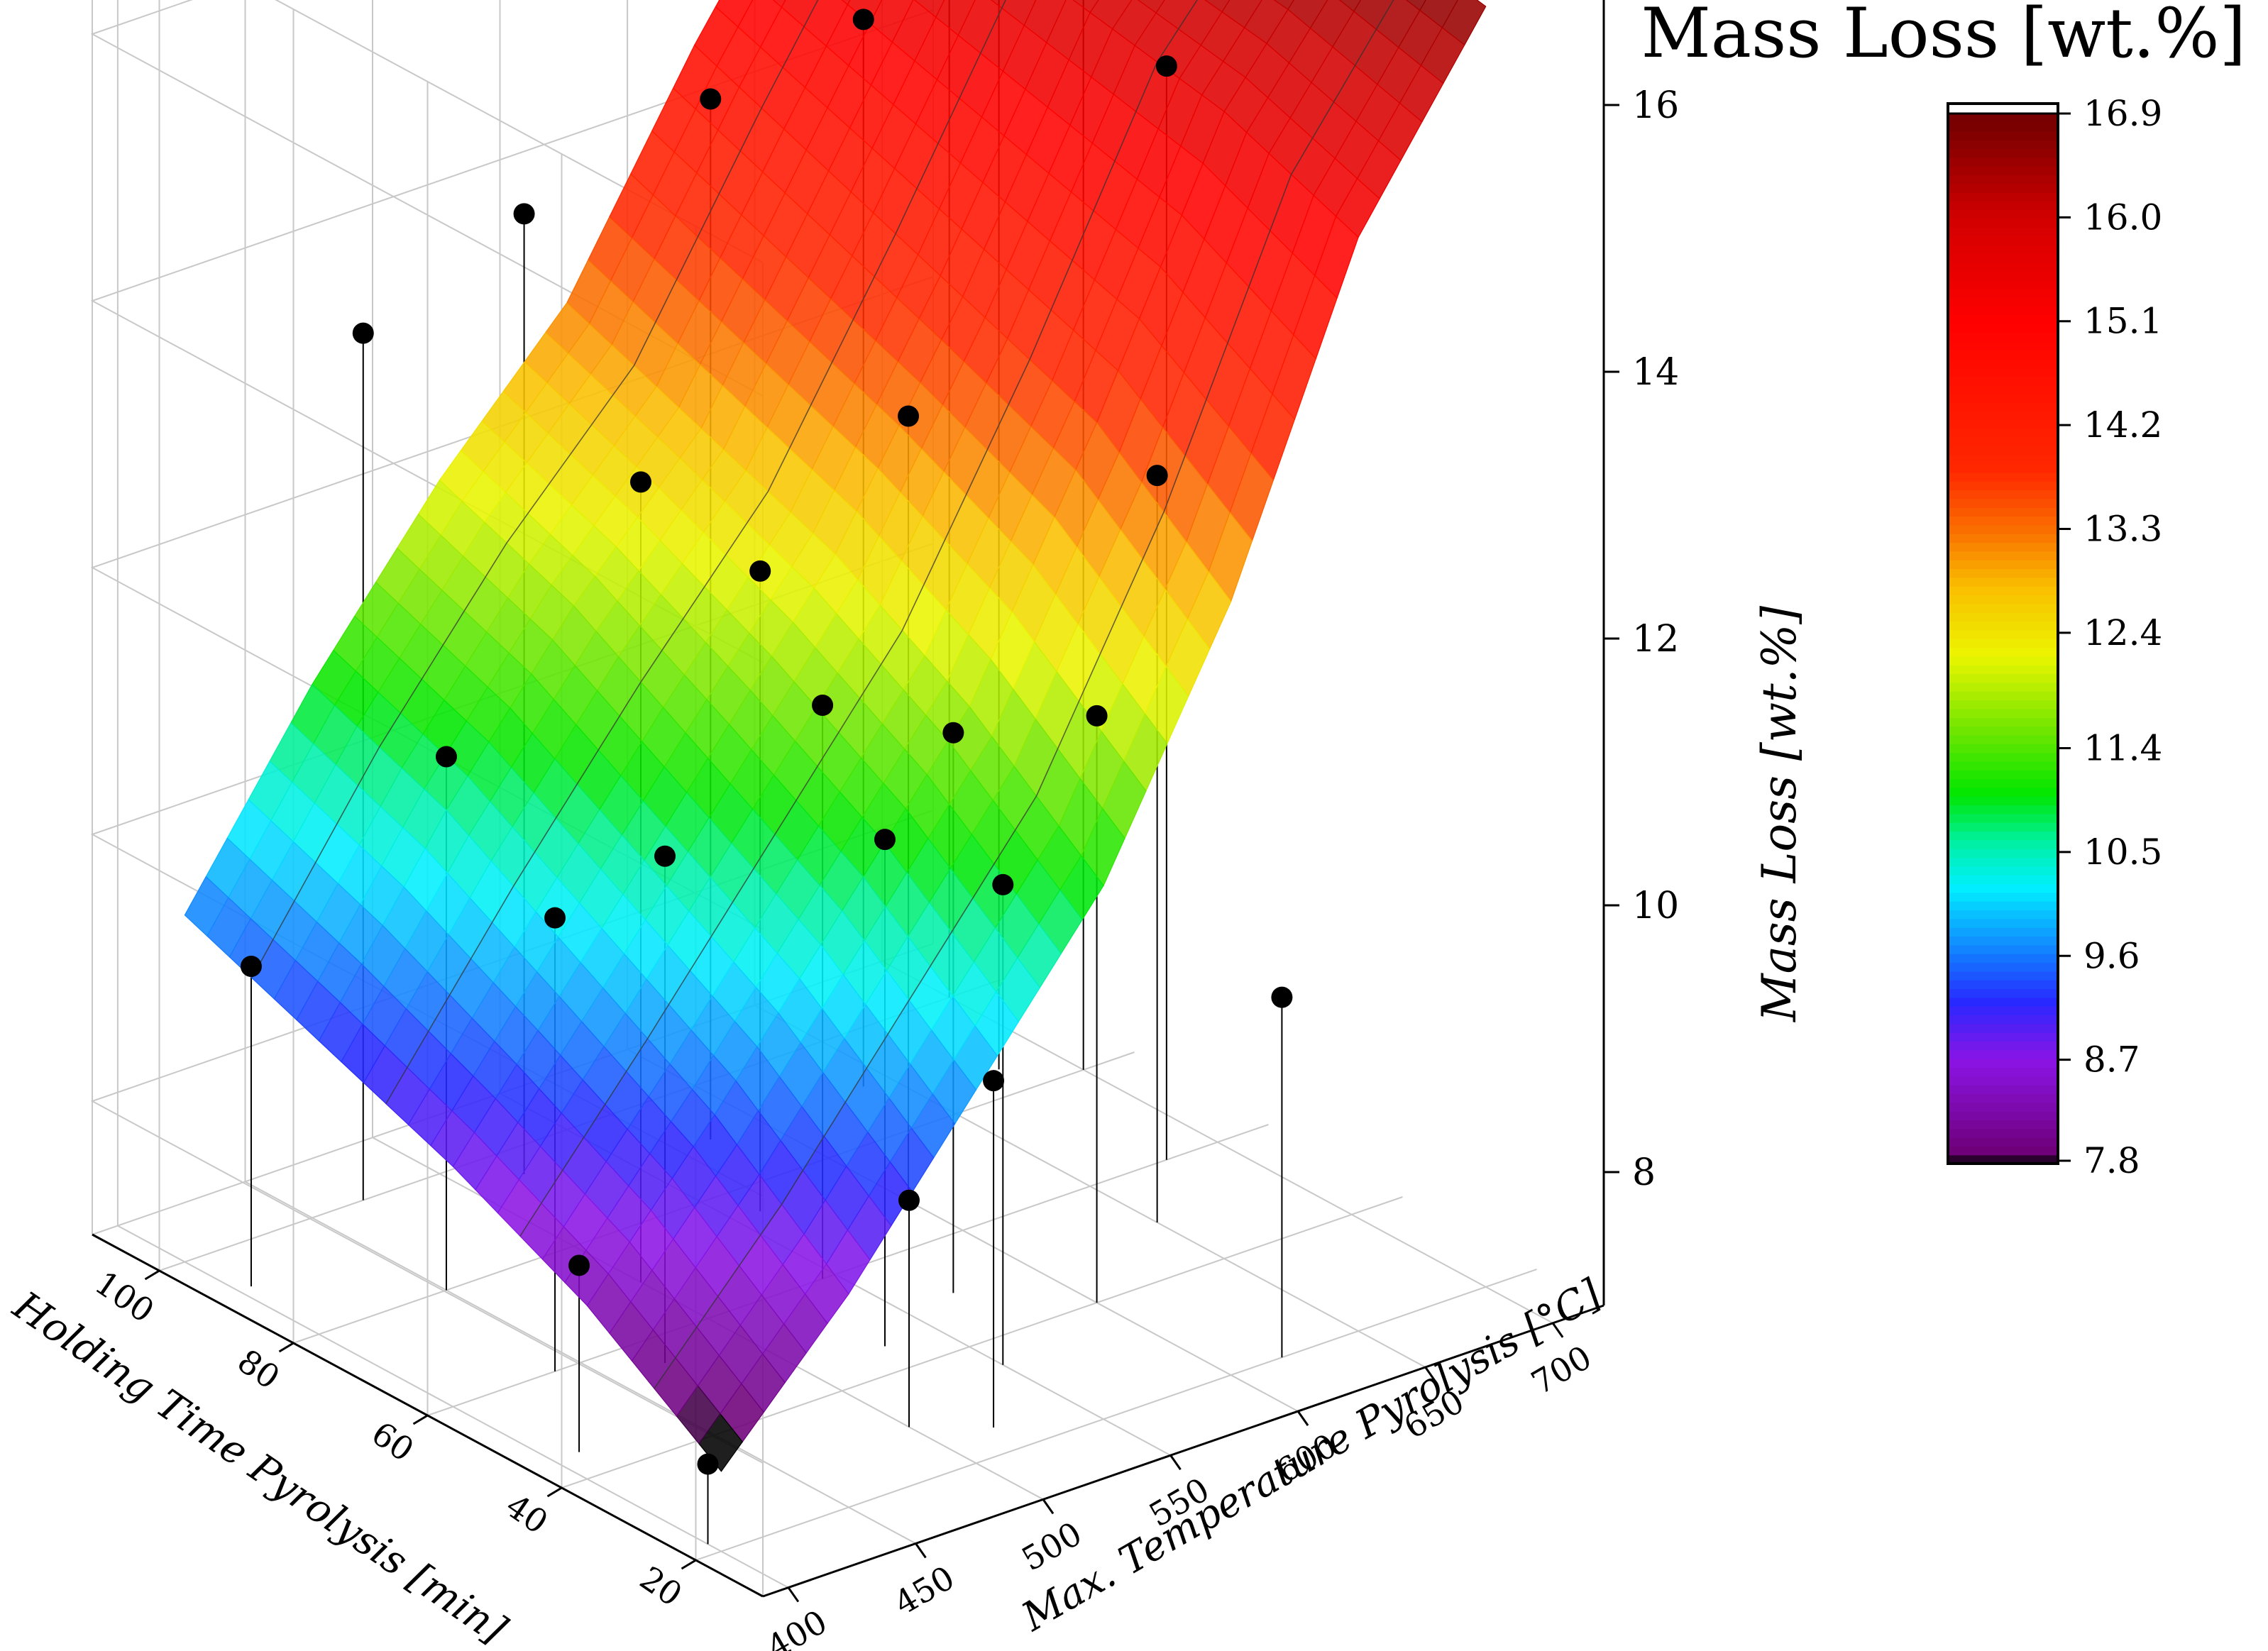  Describe the element at coordinates (1655, 906) in the screenshot. I see `z-tick-label: 10` at that location.